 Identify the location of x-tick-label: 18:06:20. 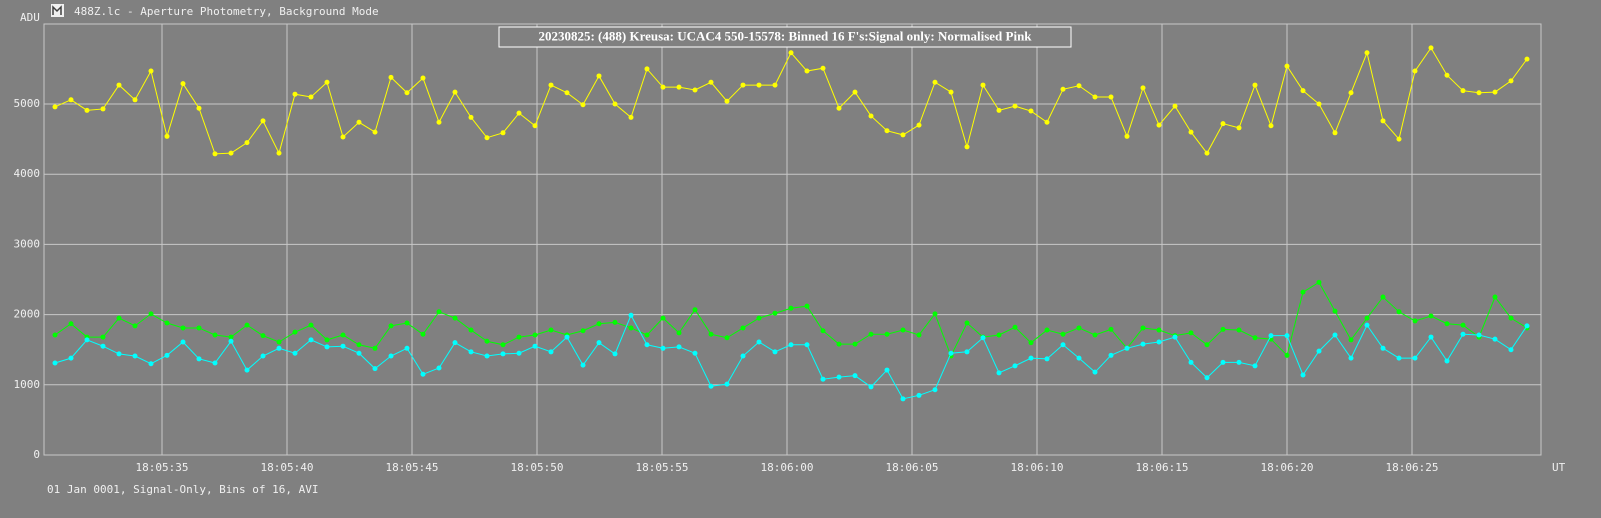
(1287, 467).